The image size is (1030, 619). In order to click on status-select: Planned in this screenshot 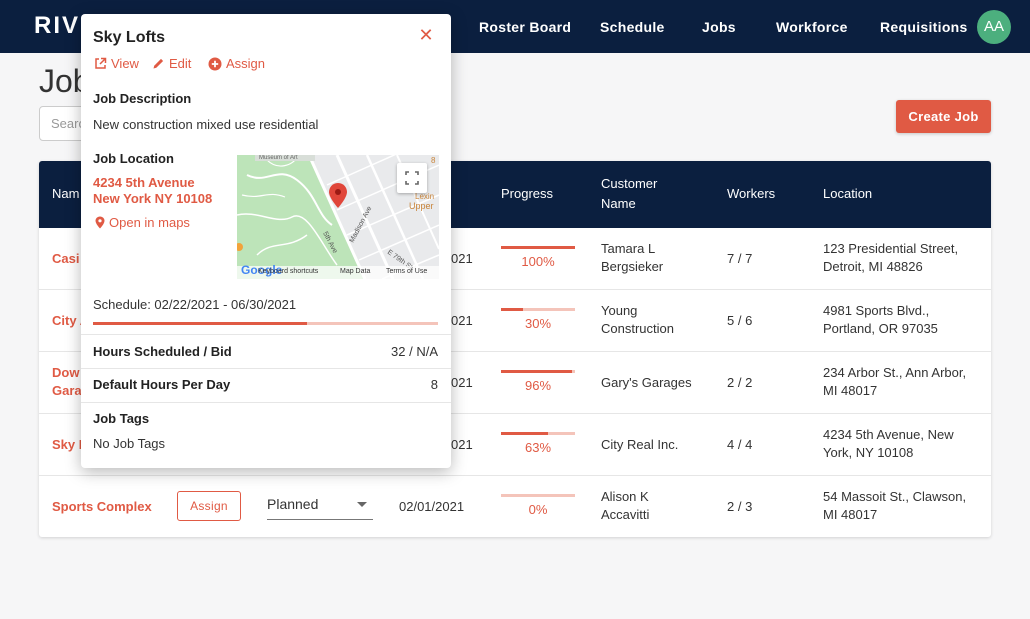, I will do `click(320, 506)`.